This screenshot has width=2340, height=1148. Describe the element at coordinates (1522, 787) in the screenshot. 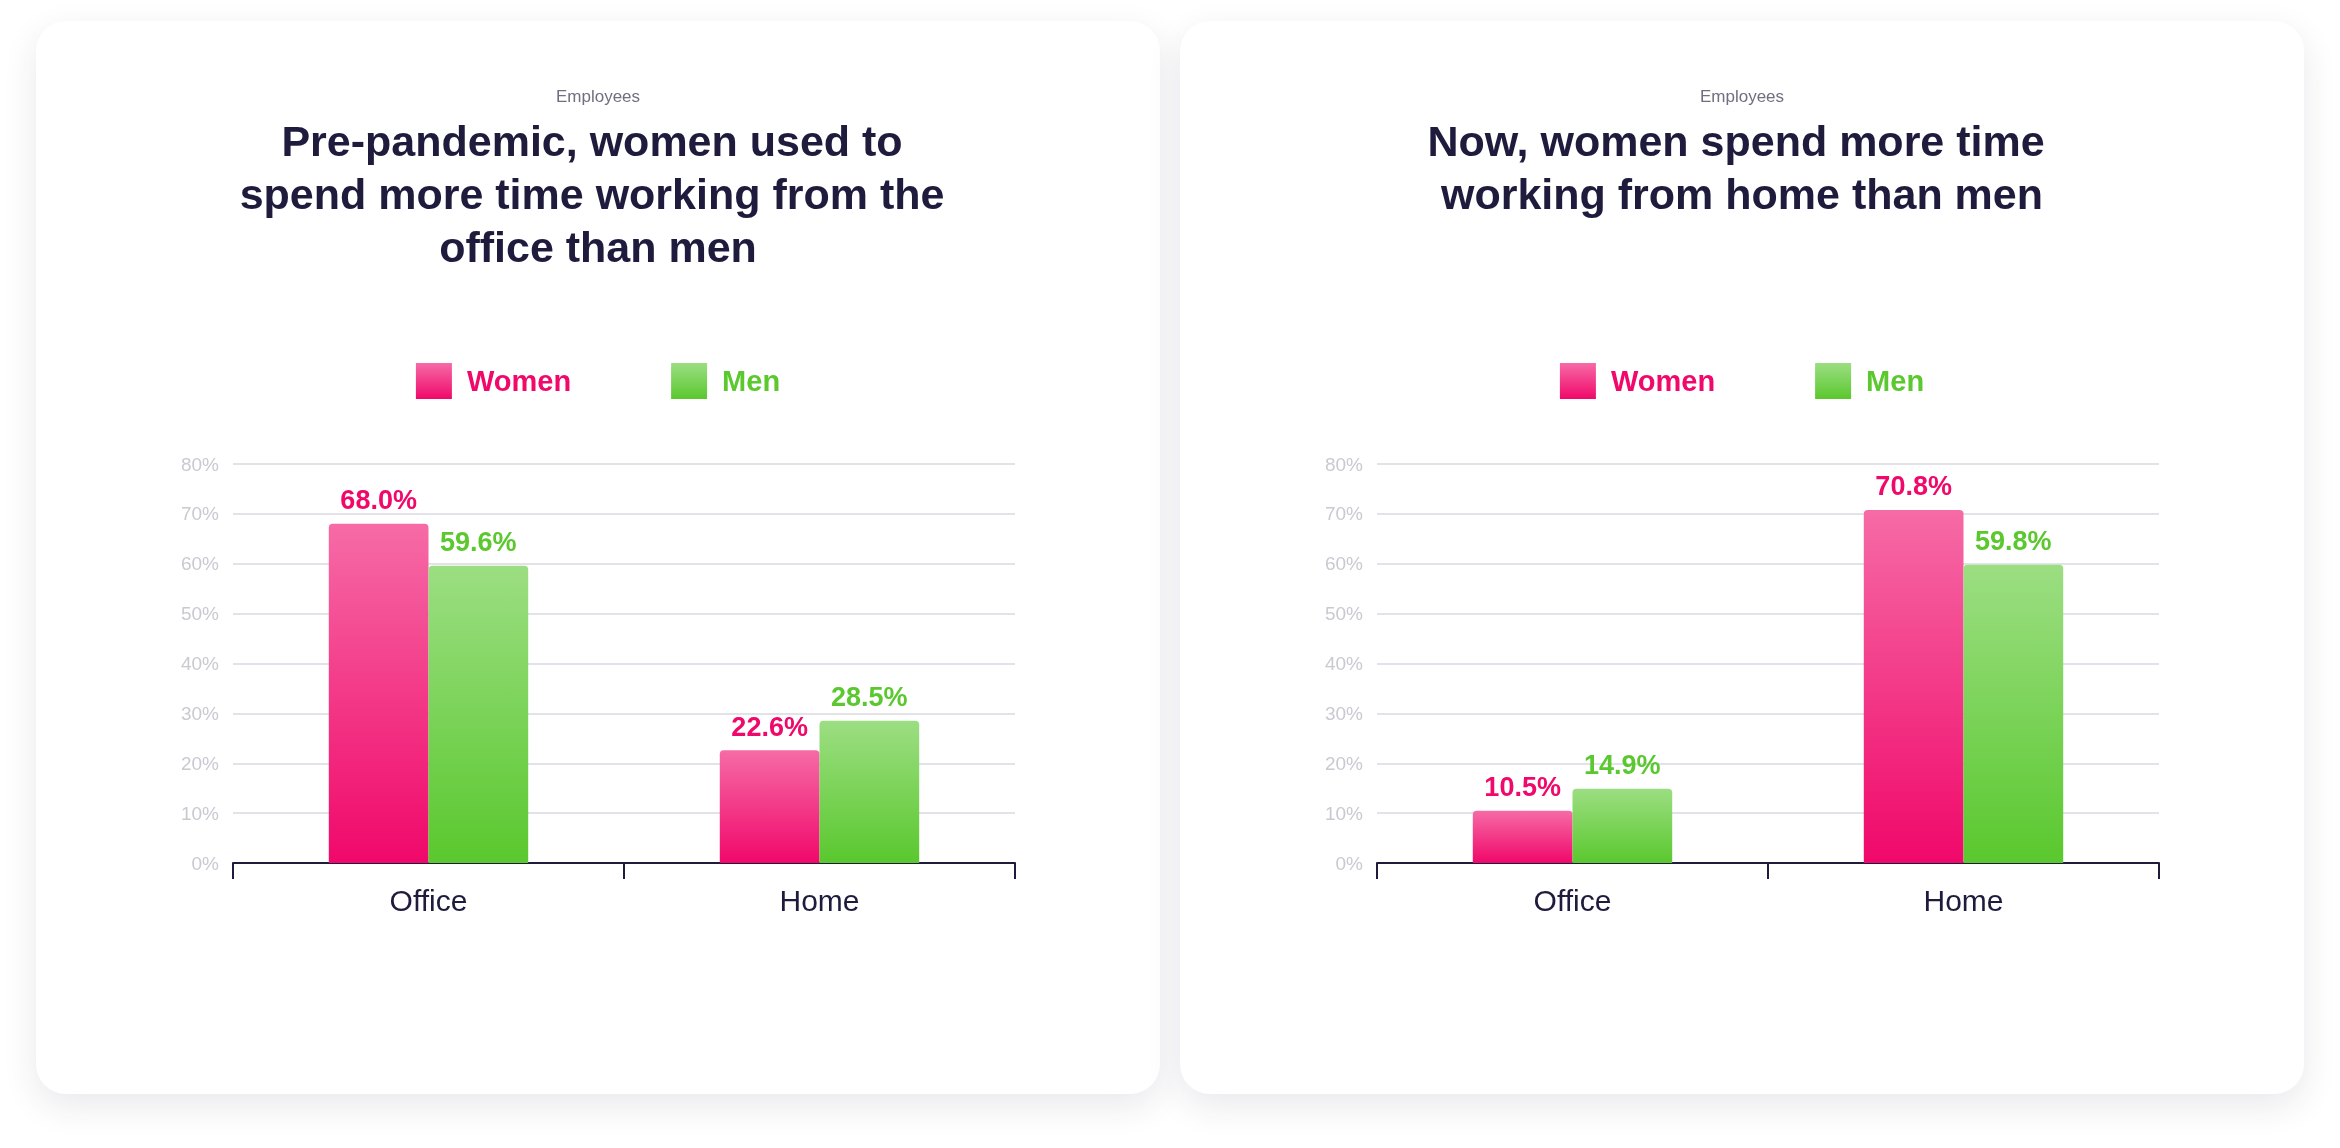

I see `data-label: 10.5%` at that location.